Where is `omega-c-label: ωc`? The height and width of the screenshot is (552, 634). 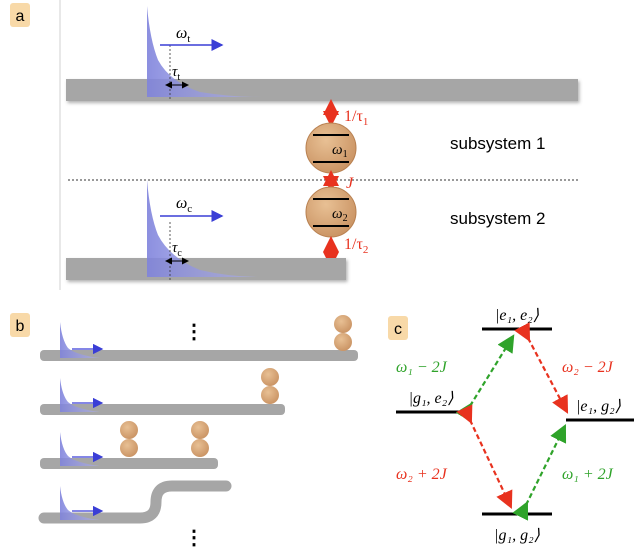 omega-c-label: ωc is located at coordinates (184, 205).